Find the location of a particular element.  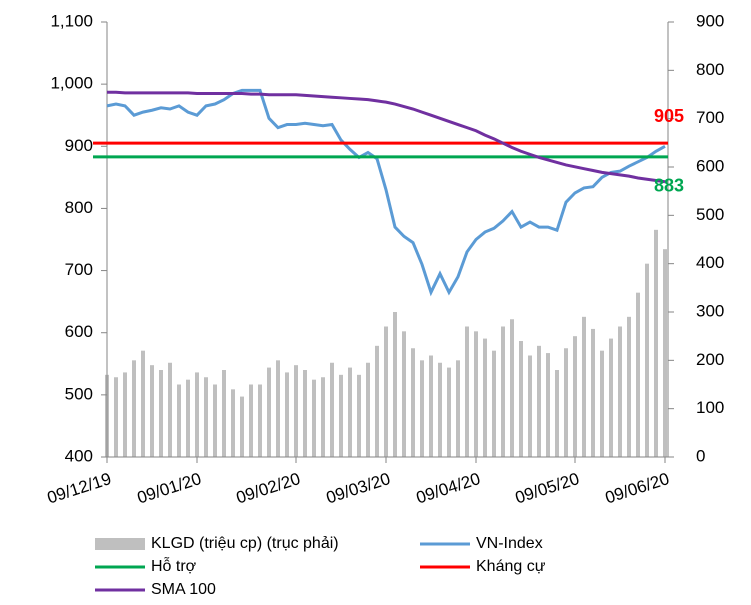

y-tick-label: 600 is located at coordinates (79, 331).